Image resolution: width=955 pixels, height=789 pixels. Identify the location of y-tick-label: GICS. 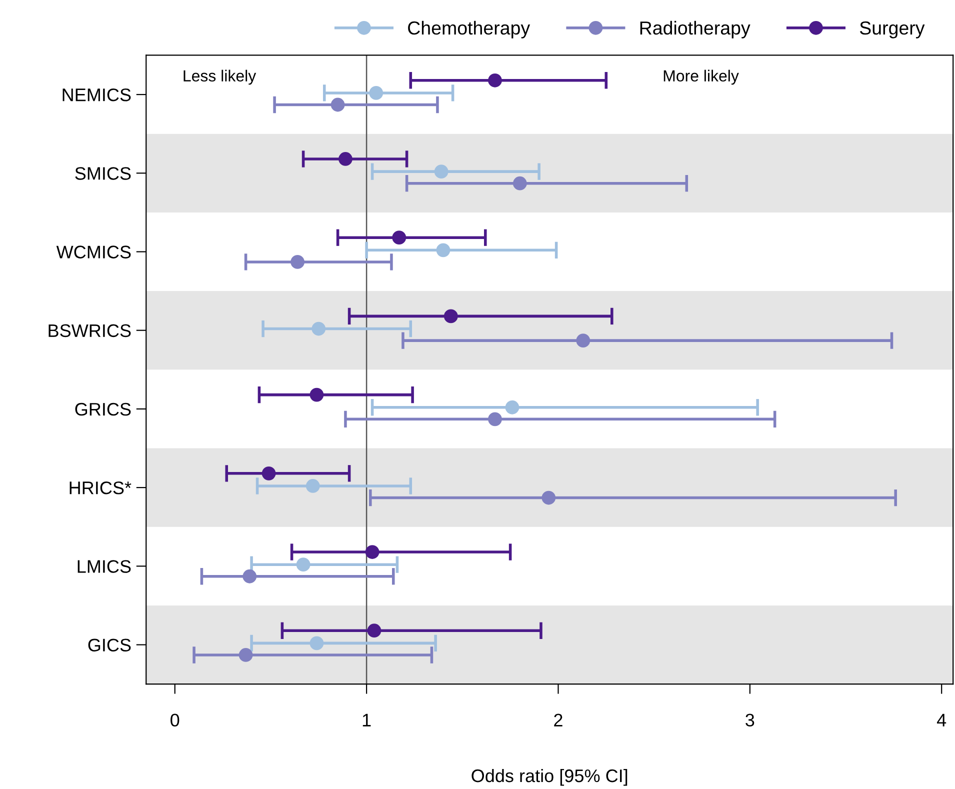
(109, 645).